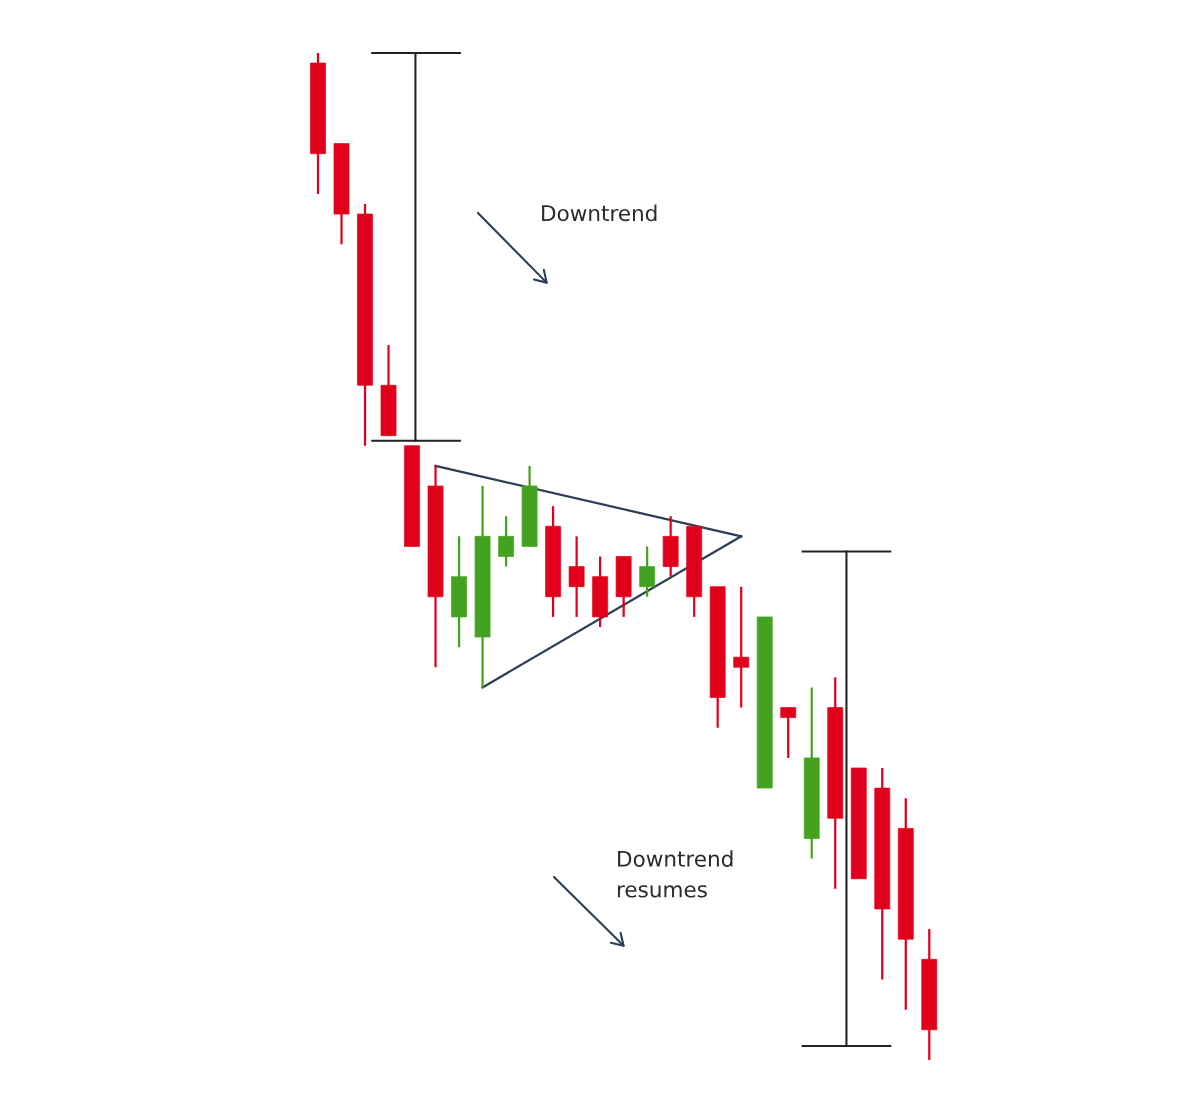 Image resolution: width=1200 pixels, height=1108 pixels. Describe the element at coordinates (675, 874) in the screenshot. I see `annotation: Downtrend resumes` at that location.